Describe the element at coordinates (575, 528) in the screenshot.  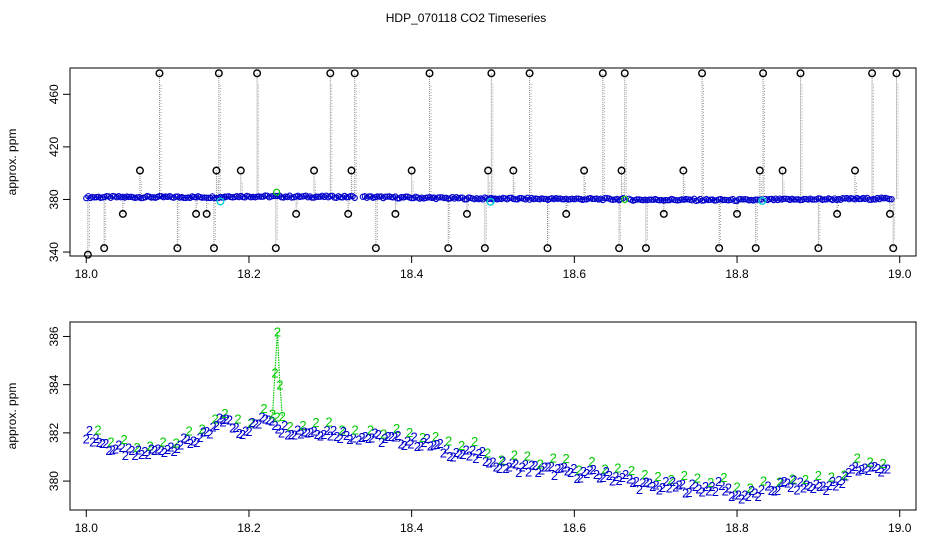
I see `x-tick-label: 18.6` at that location.